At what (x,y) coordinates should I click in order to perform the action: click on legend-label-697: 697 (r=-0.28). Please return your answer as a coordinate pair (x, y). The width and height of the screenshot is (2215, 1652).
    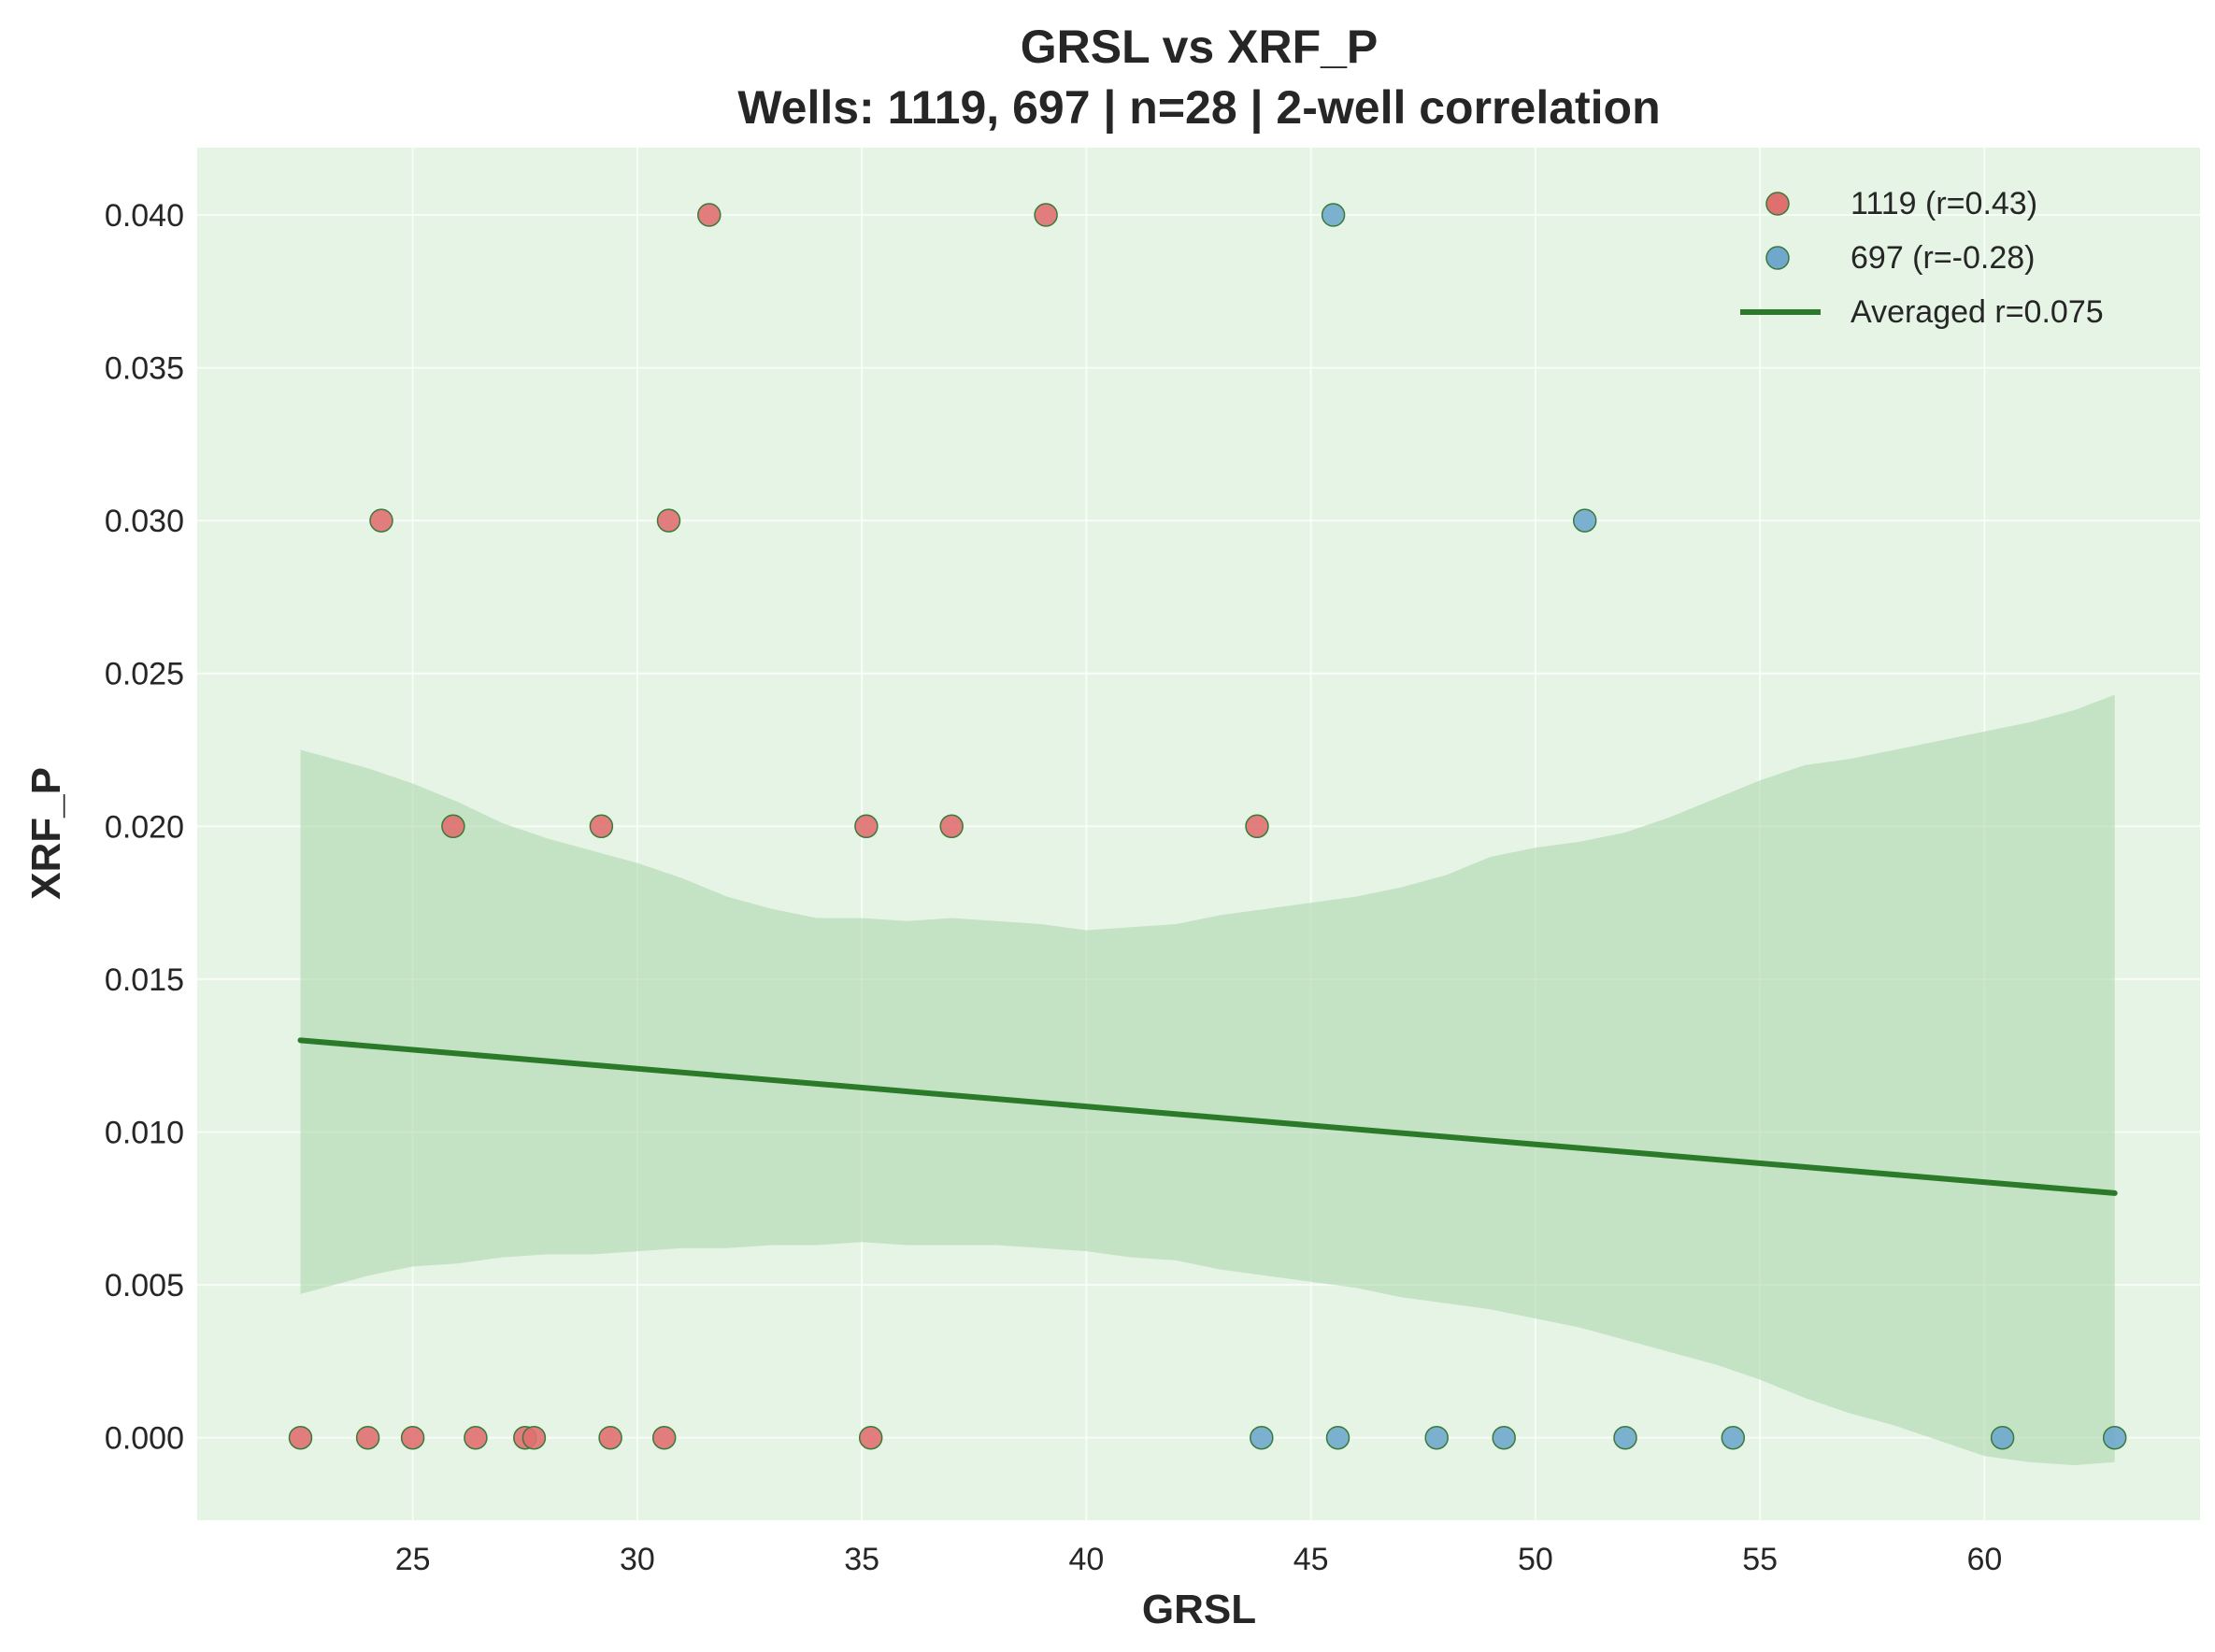
    Looking at the image, I should click on (1943, 258).